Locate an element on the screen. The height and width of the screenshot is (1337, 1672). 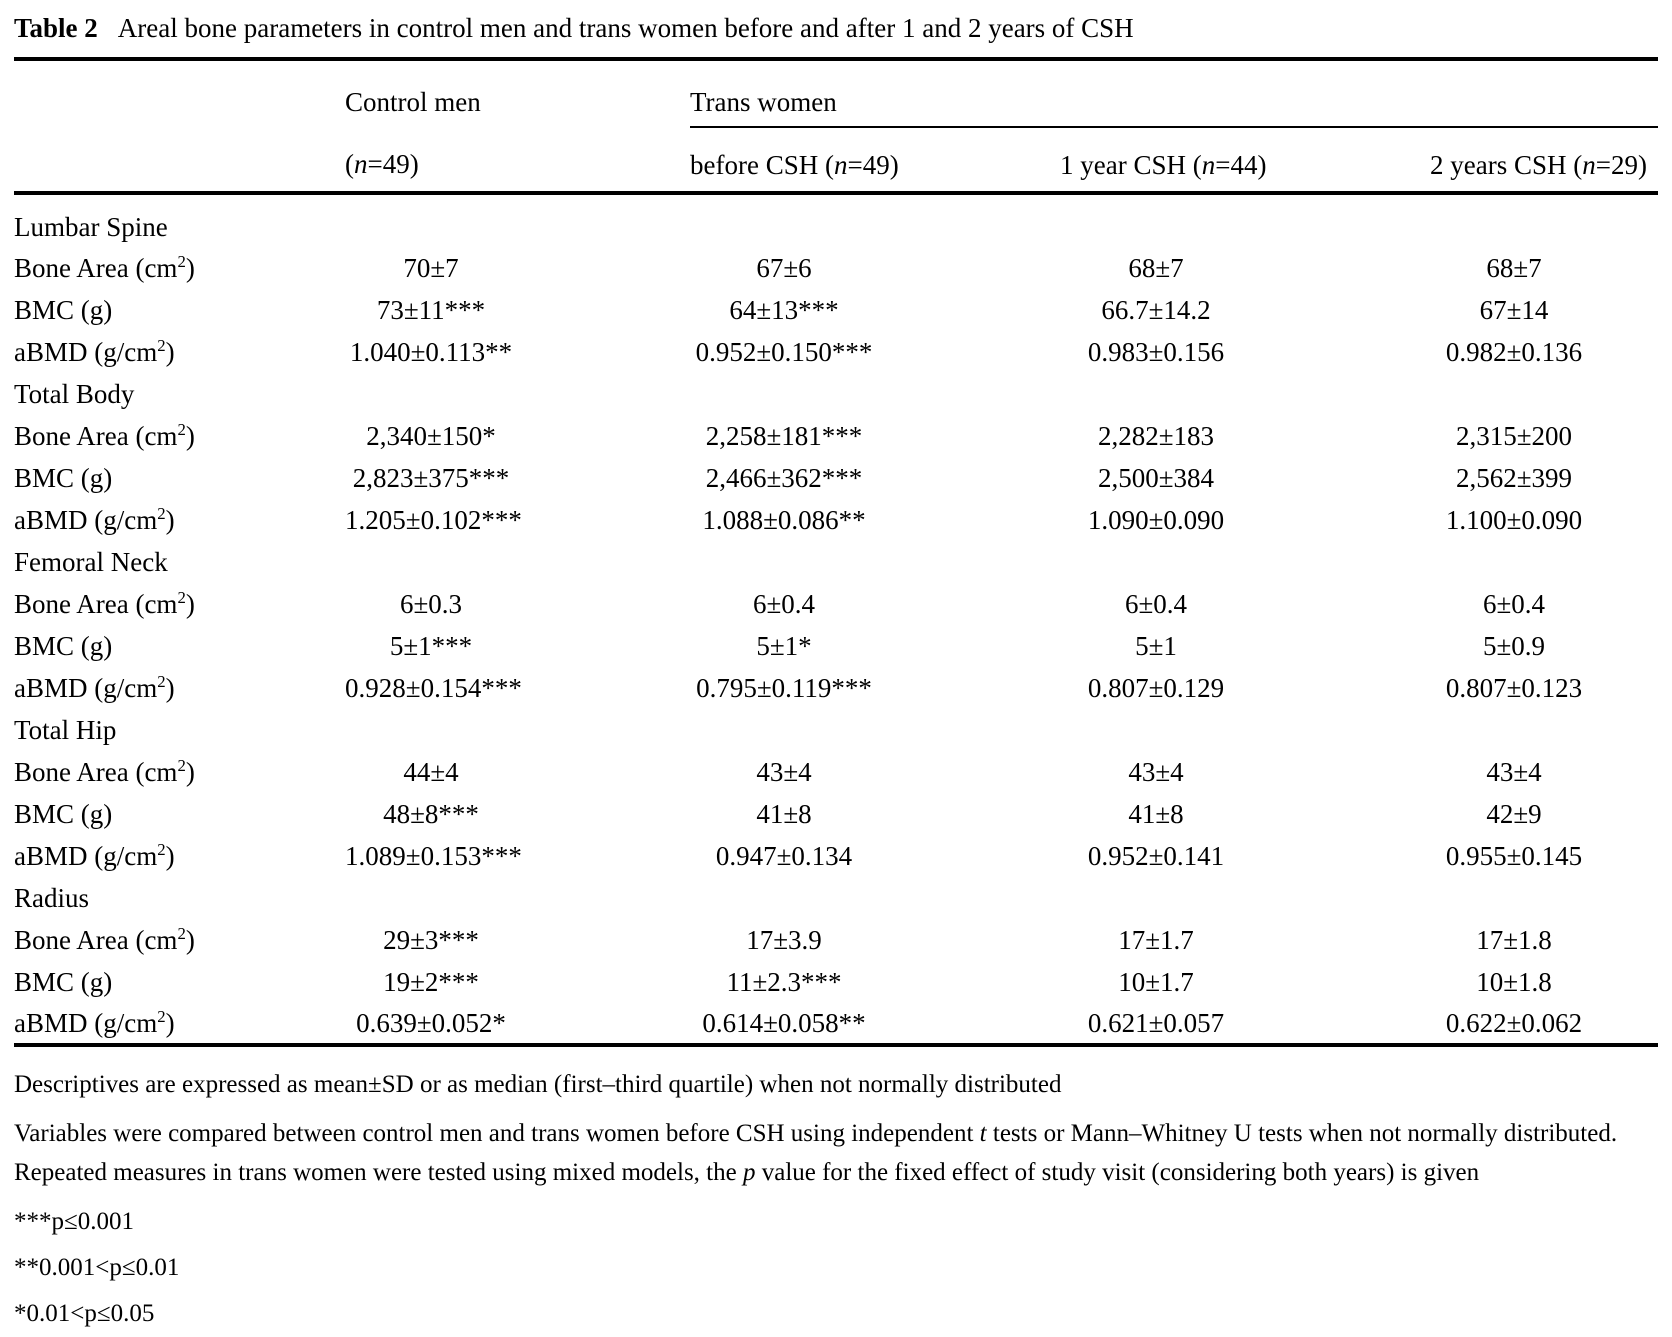
value-cell: 0.982±0.136 is located at coordinates (1544, 352).